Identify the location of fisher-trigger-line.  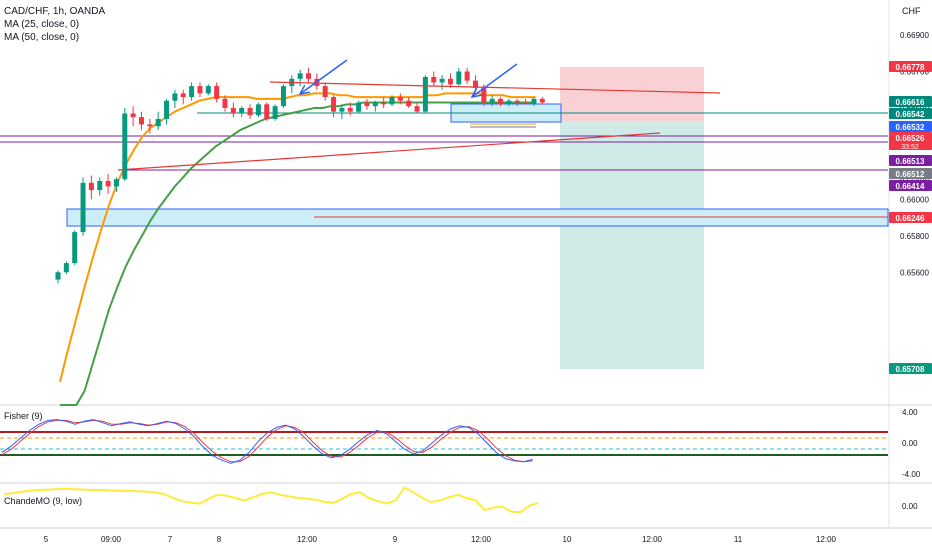
(267, 441).